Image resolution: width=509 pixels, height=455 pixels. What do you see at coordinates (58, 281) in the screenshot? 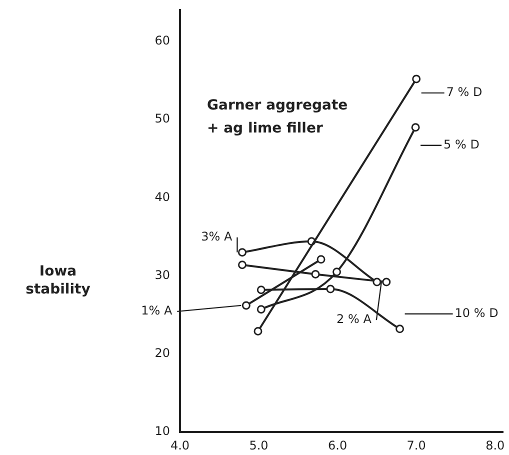
I see `y-axis-title: Iowa stability` at bounding box center [58, 281].